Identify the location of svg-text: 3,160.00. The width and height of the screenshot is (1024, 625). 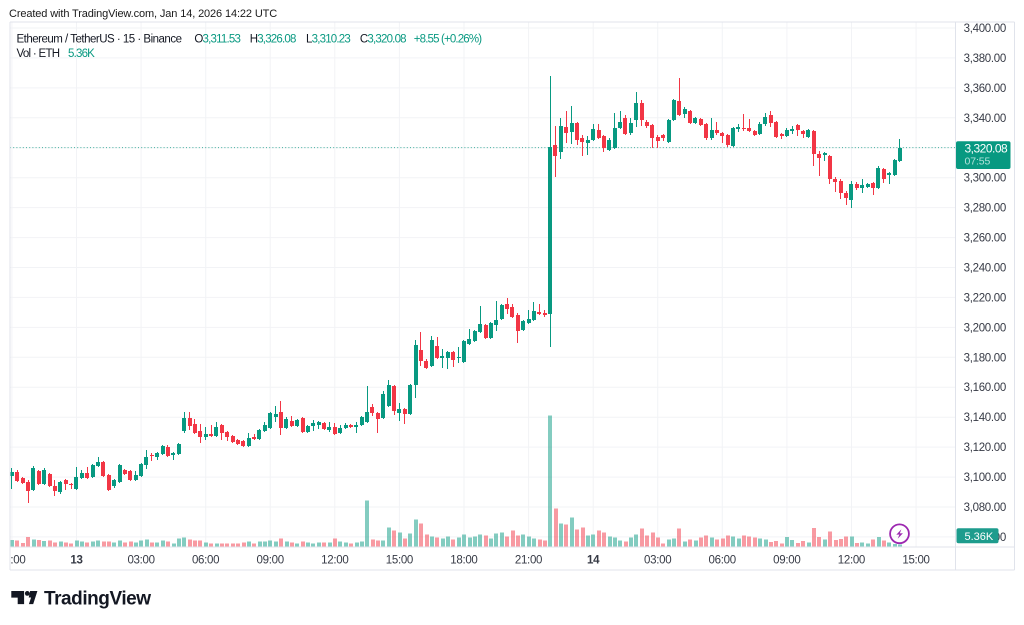
(985, 388).